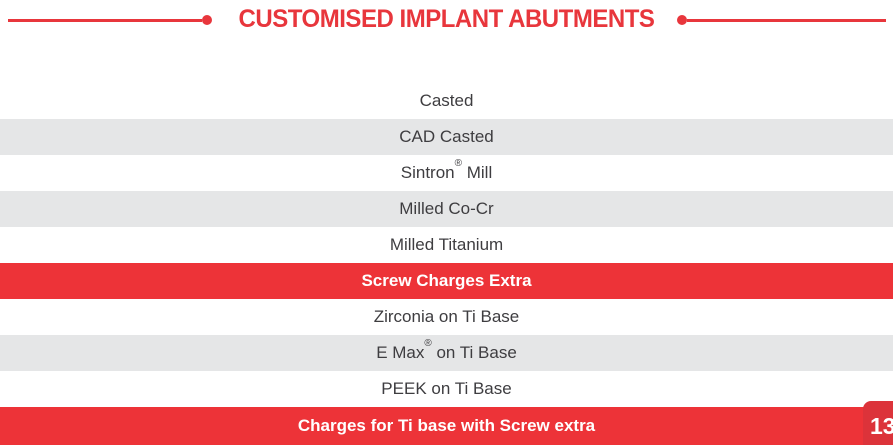 Image resolution: width=893 pixels, height=445 pixels. I want to click on table-row: E Max® on Ti Base, so click(446, 353).